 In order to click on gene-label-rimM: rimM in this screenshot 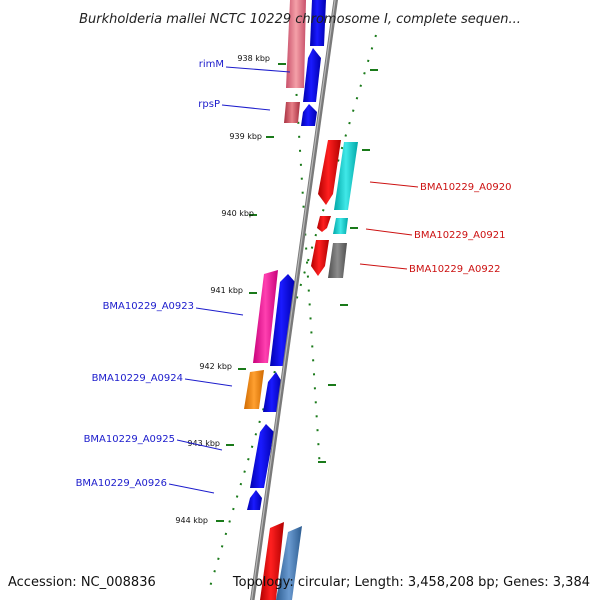, I will do `click(211, 64)`.